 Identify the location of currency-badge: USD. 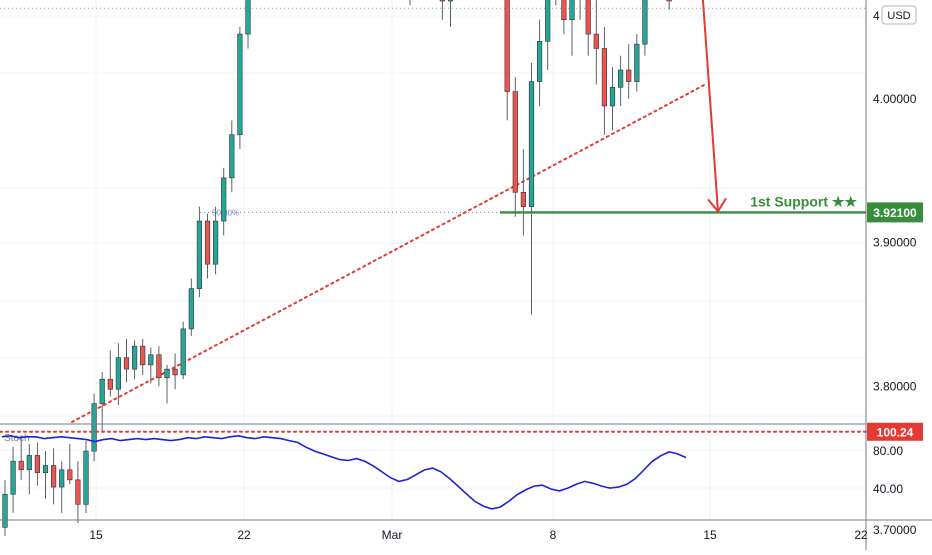
(899, 15).